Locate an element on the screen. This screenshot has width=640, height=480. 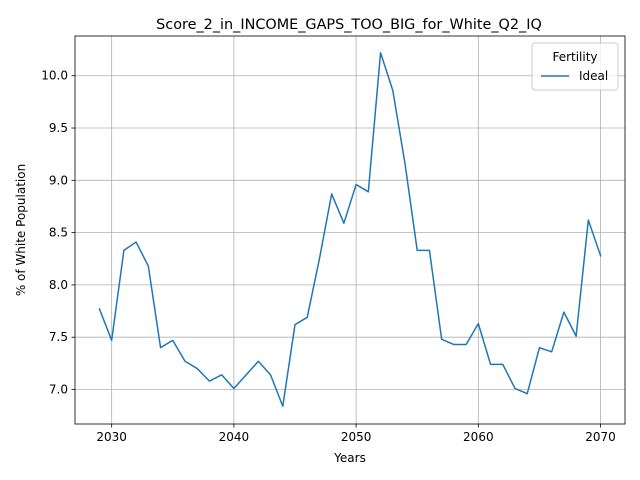
legend-title: Fertility is located at coordinates (574, 57).